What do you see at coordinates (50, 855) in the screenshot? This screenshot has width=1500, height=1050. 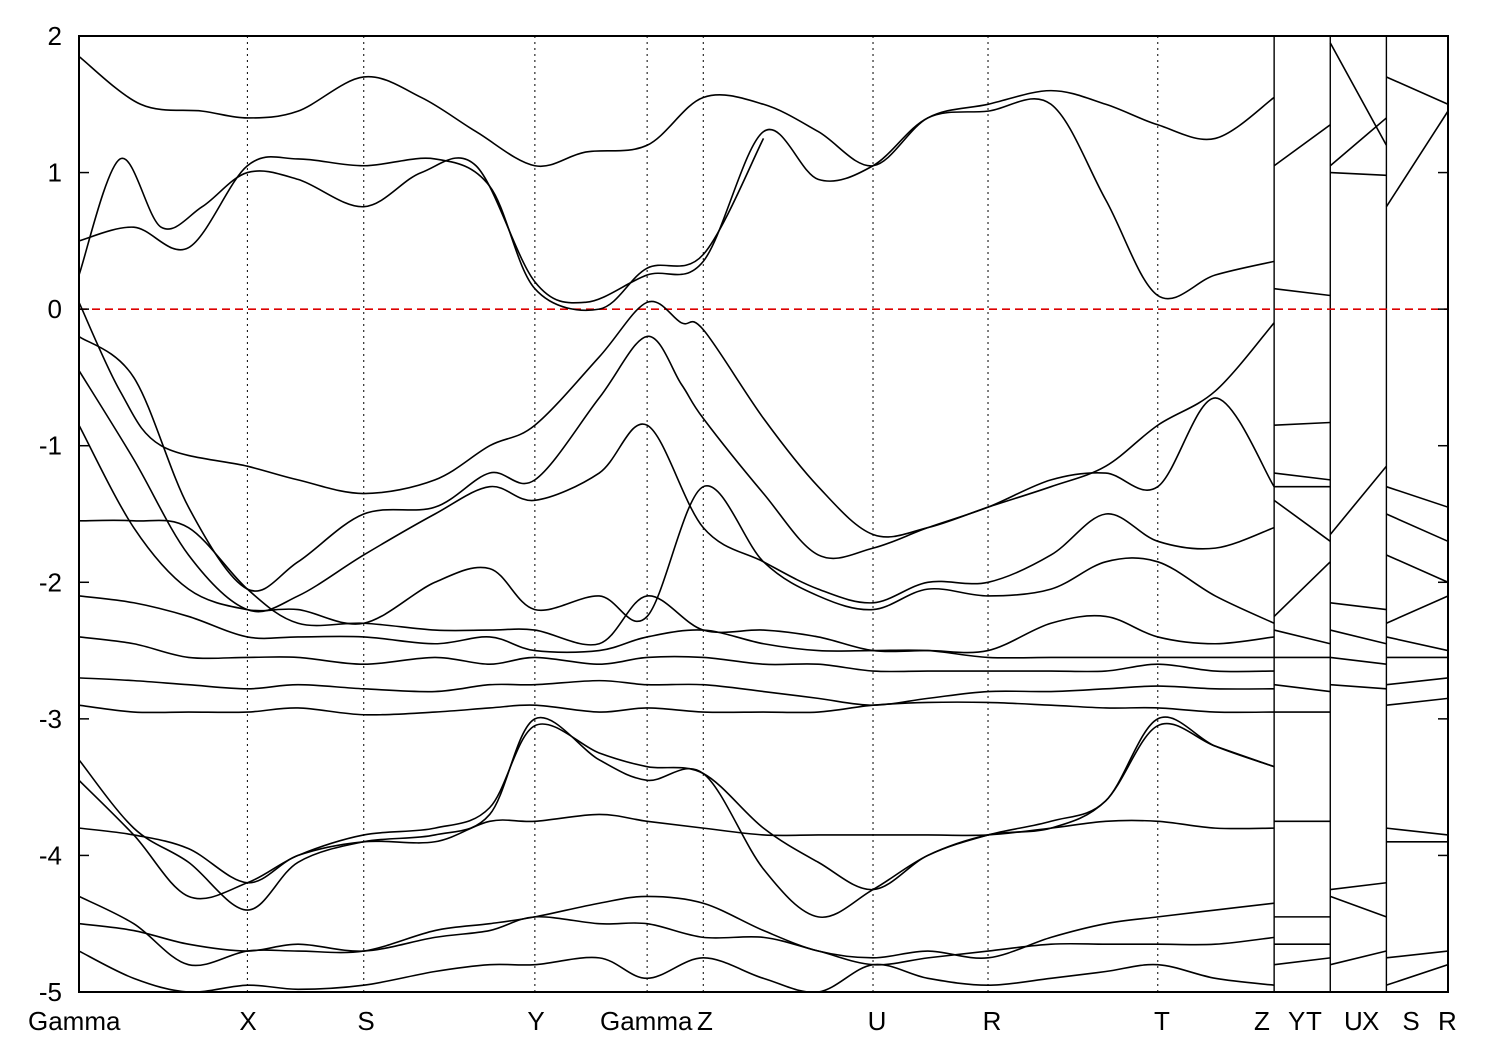 I see `ytick-label: -4` at bounding box center [50, 855].